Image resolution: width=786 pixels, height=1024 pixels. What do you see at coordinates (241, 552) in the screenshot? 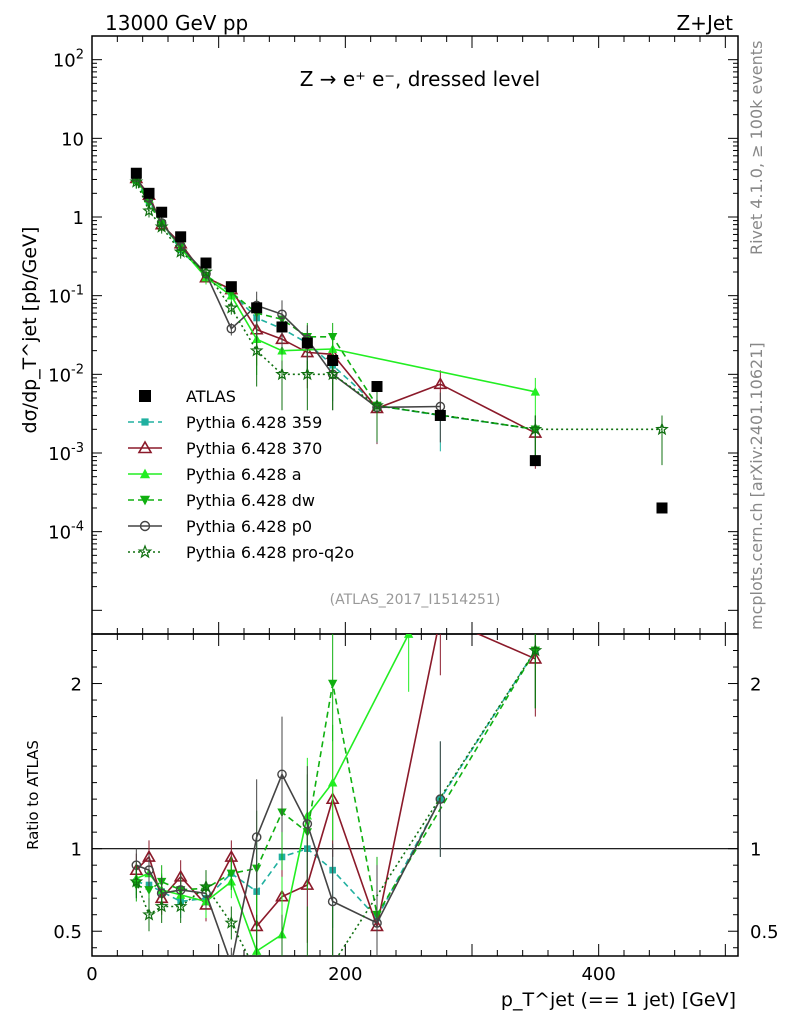
I see `legend-item-pythia-6-428-pro-q2o: Pythia 6.428 pro-q2o` at bounding box center [241, 552].